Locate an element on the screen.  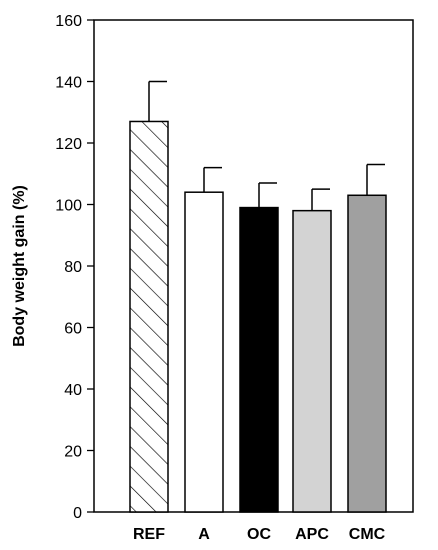
x-tick-label-cmc: CMC is located at coordinates (367, 534).